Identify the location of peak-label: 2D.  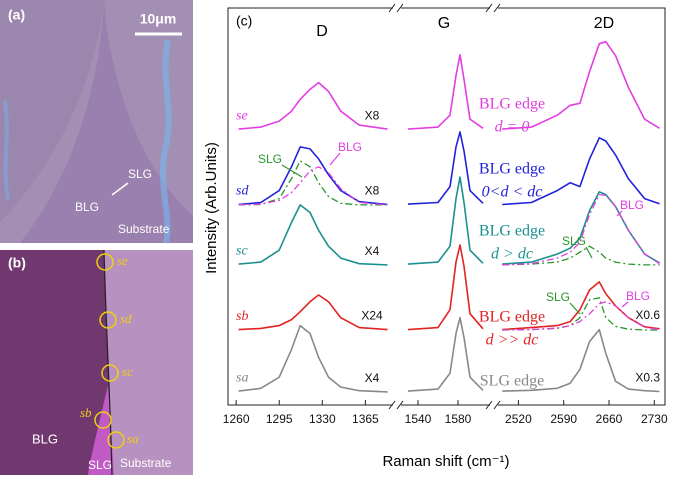
(604, 23).